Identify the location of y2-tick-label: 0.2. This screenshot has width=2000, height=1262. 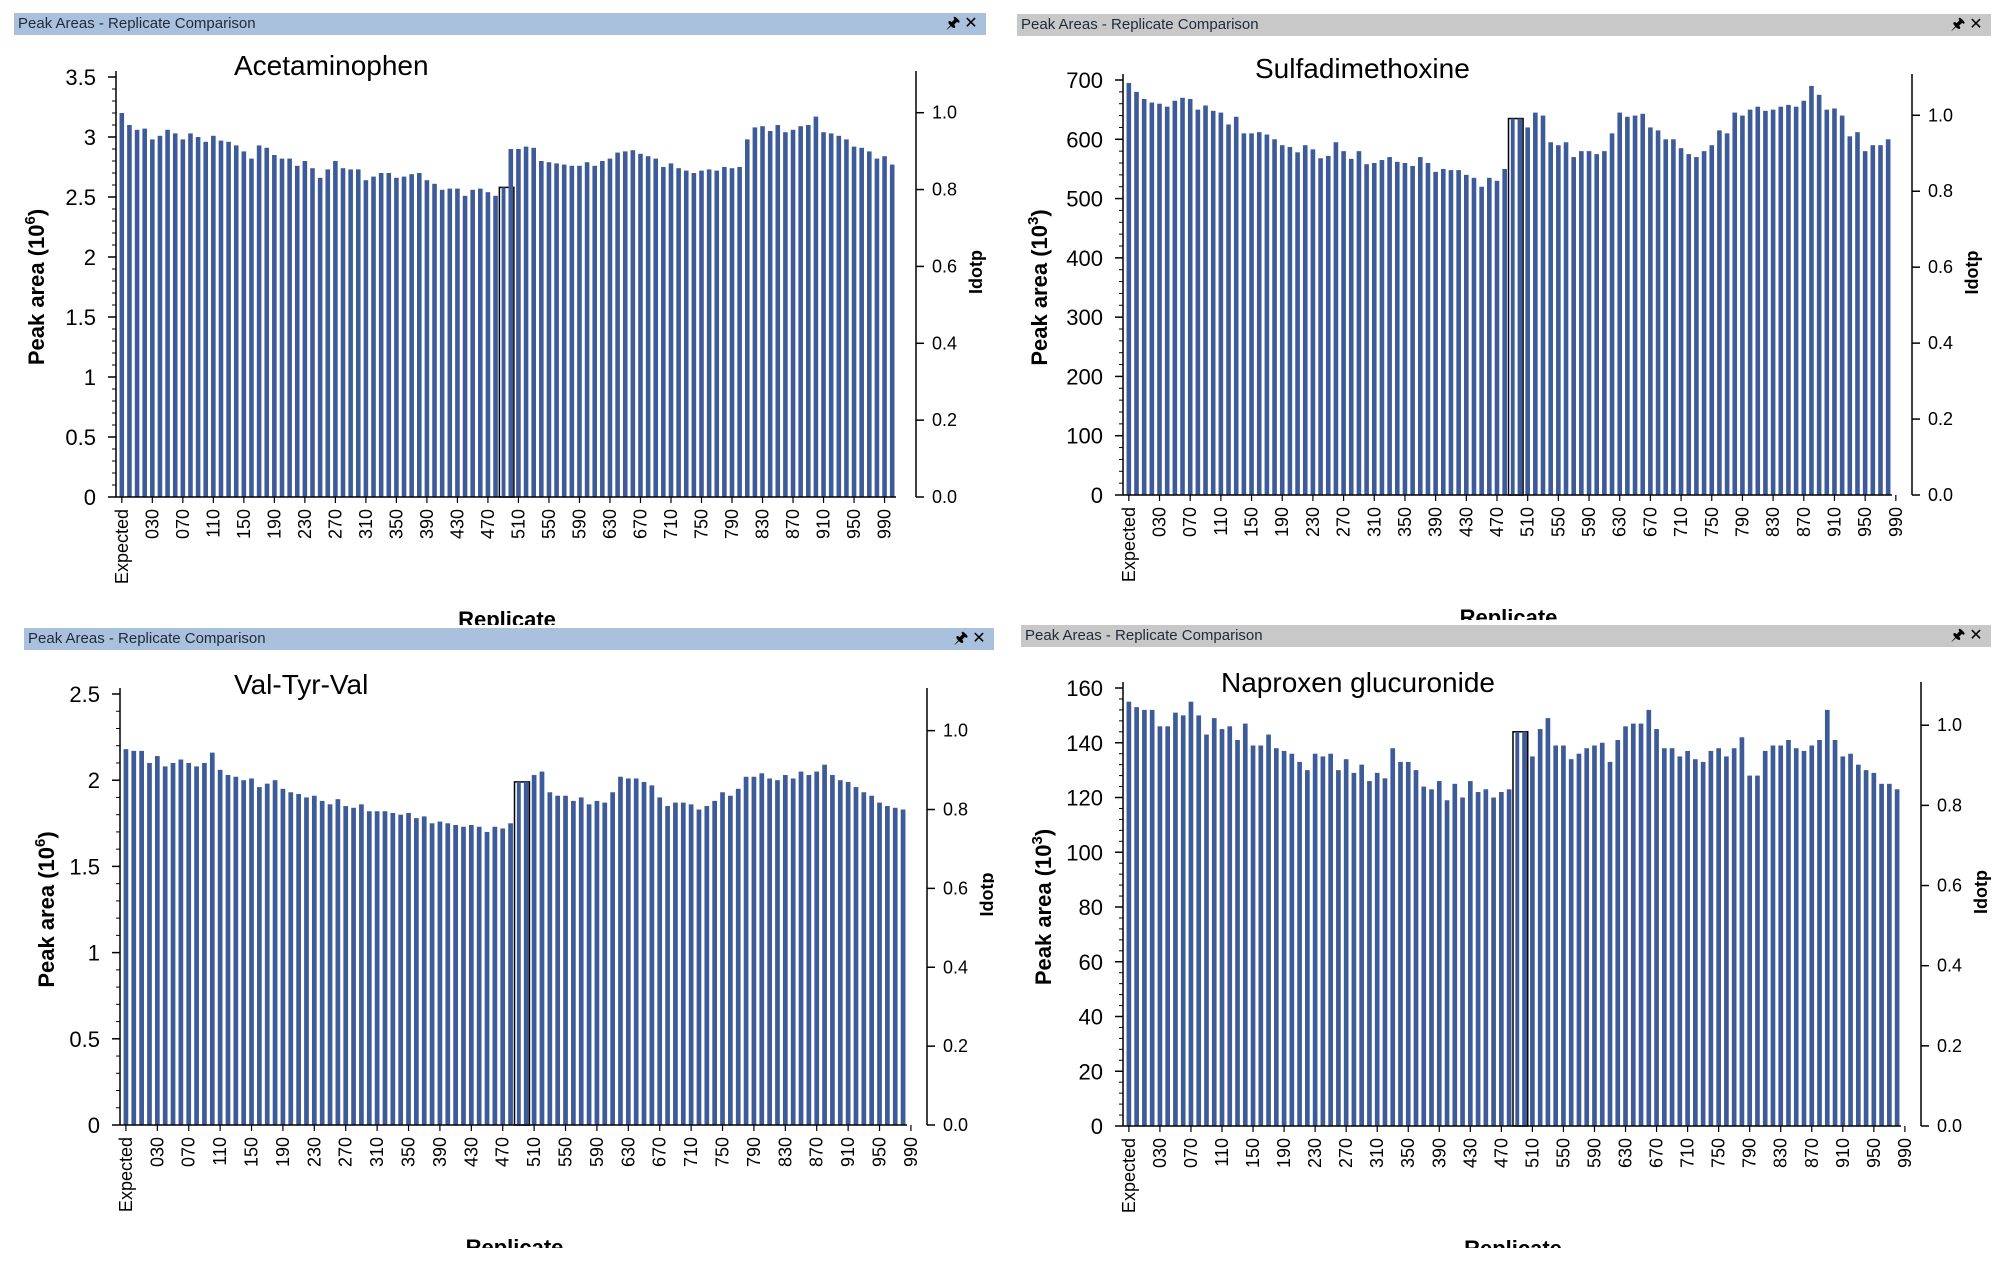
(955, 1046).